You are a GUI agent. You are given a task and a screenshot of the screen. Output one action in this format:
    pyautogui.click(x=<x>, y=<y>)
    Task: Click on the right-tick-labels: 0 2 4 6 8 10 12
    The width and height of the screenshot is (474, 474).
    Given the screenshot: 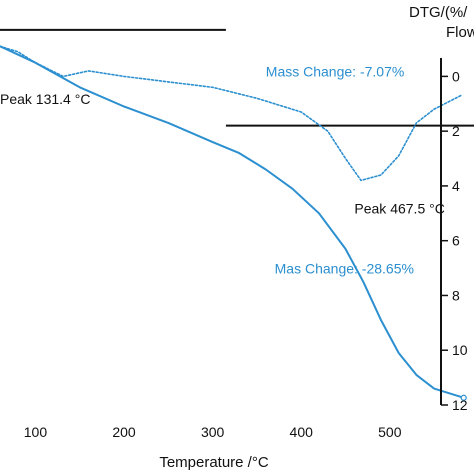 What is the action you would take?
    pyautogui.click(x=460, y=240)
    